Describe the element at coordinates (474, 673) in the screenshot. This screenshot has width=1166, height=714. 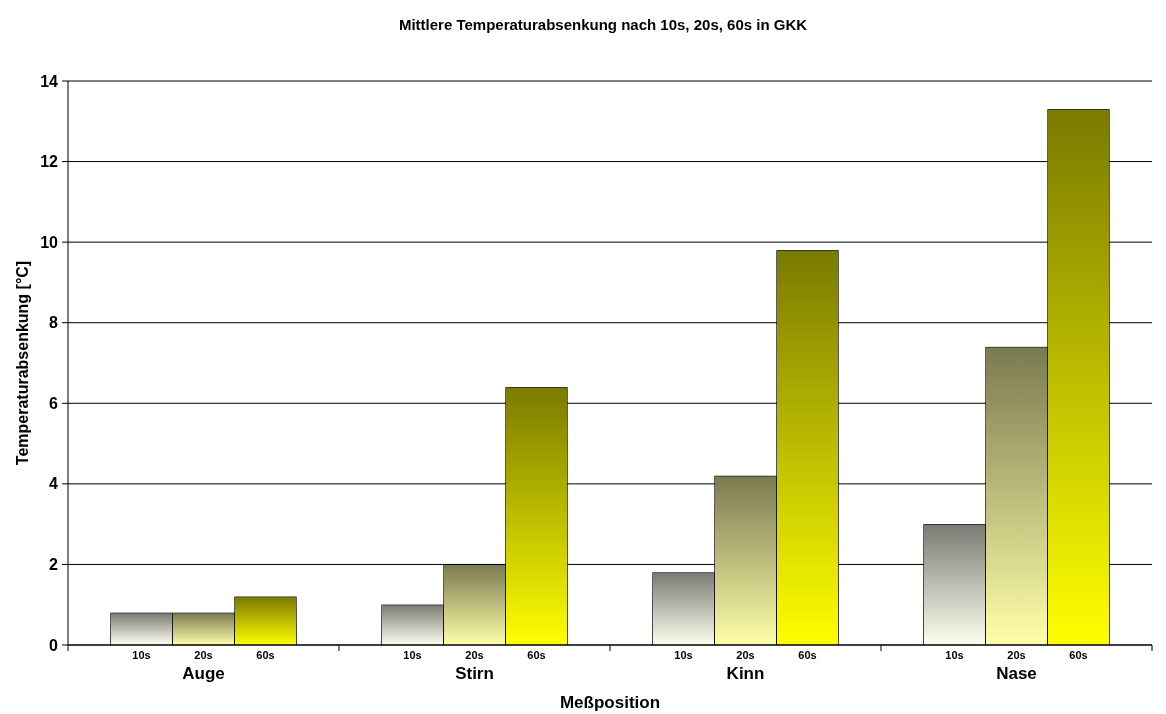
I see `x-tick-label: Stirn` at that location.